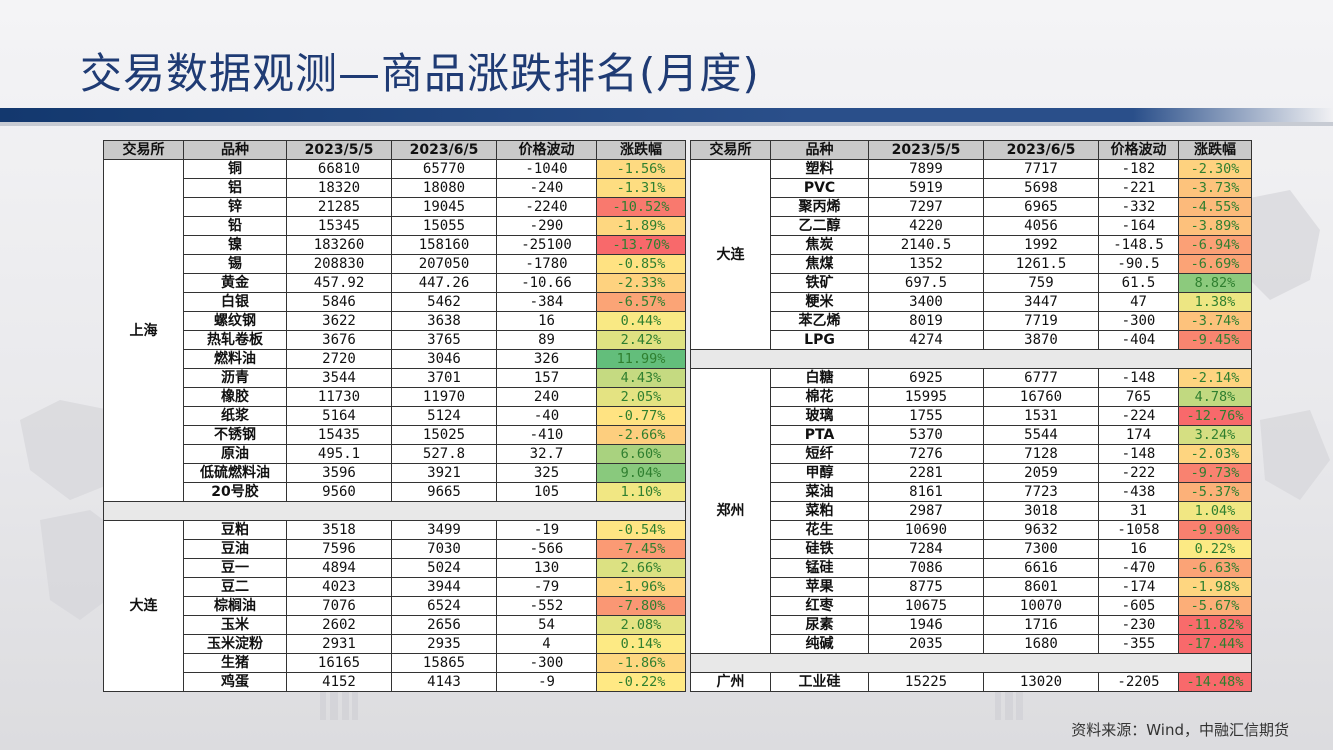  I want to click on price-may-cell: 5164, so click(339, 416).